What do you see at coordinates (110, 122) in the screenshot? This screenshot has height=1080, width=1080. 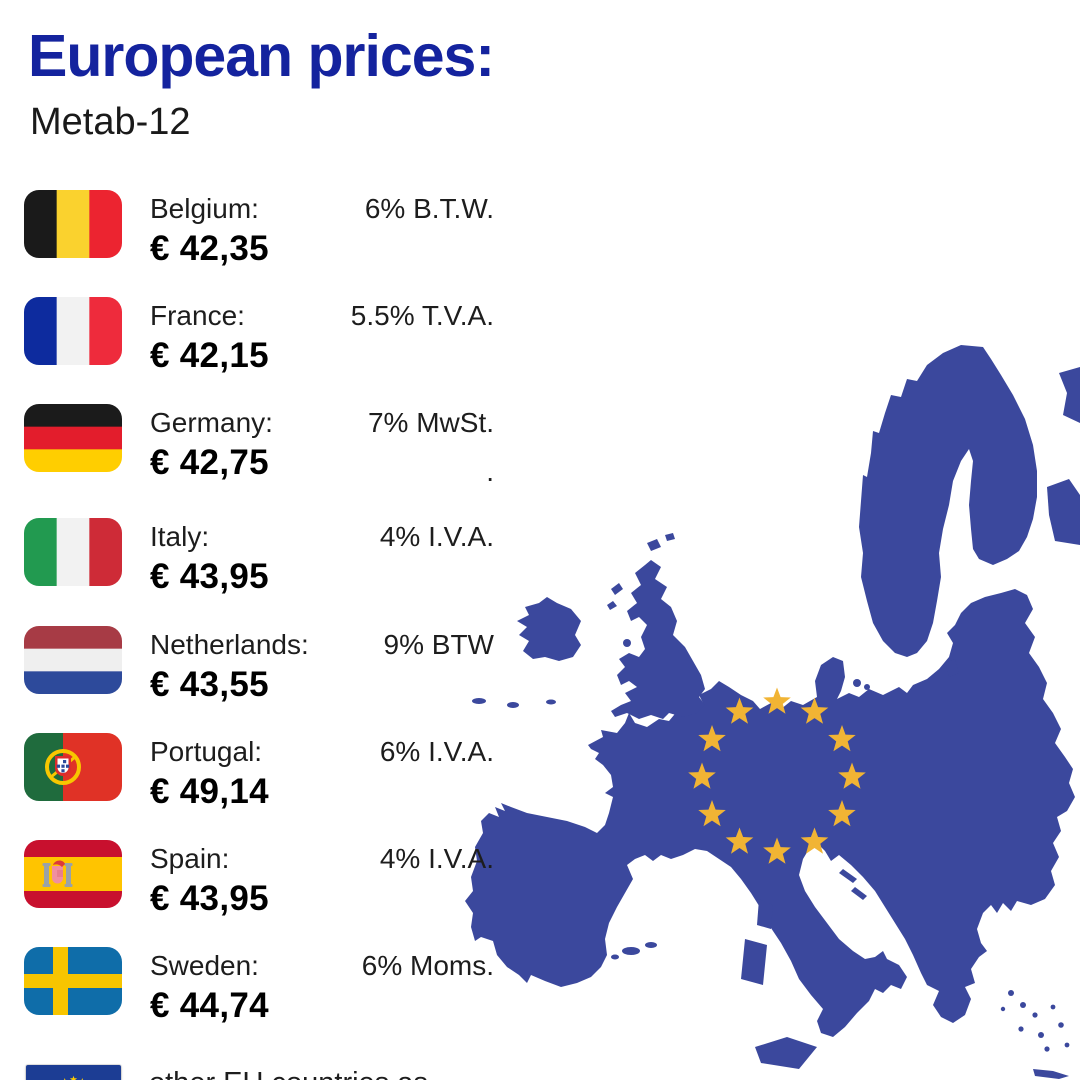 I see `product-name: Metab-12` at bounding box center [110, 122].